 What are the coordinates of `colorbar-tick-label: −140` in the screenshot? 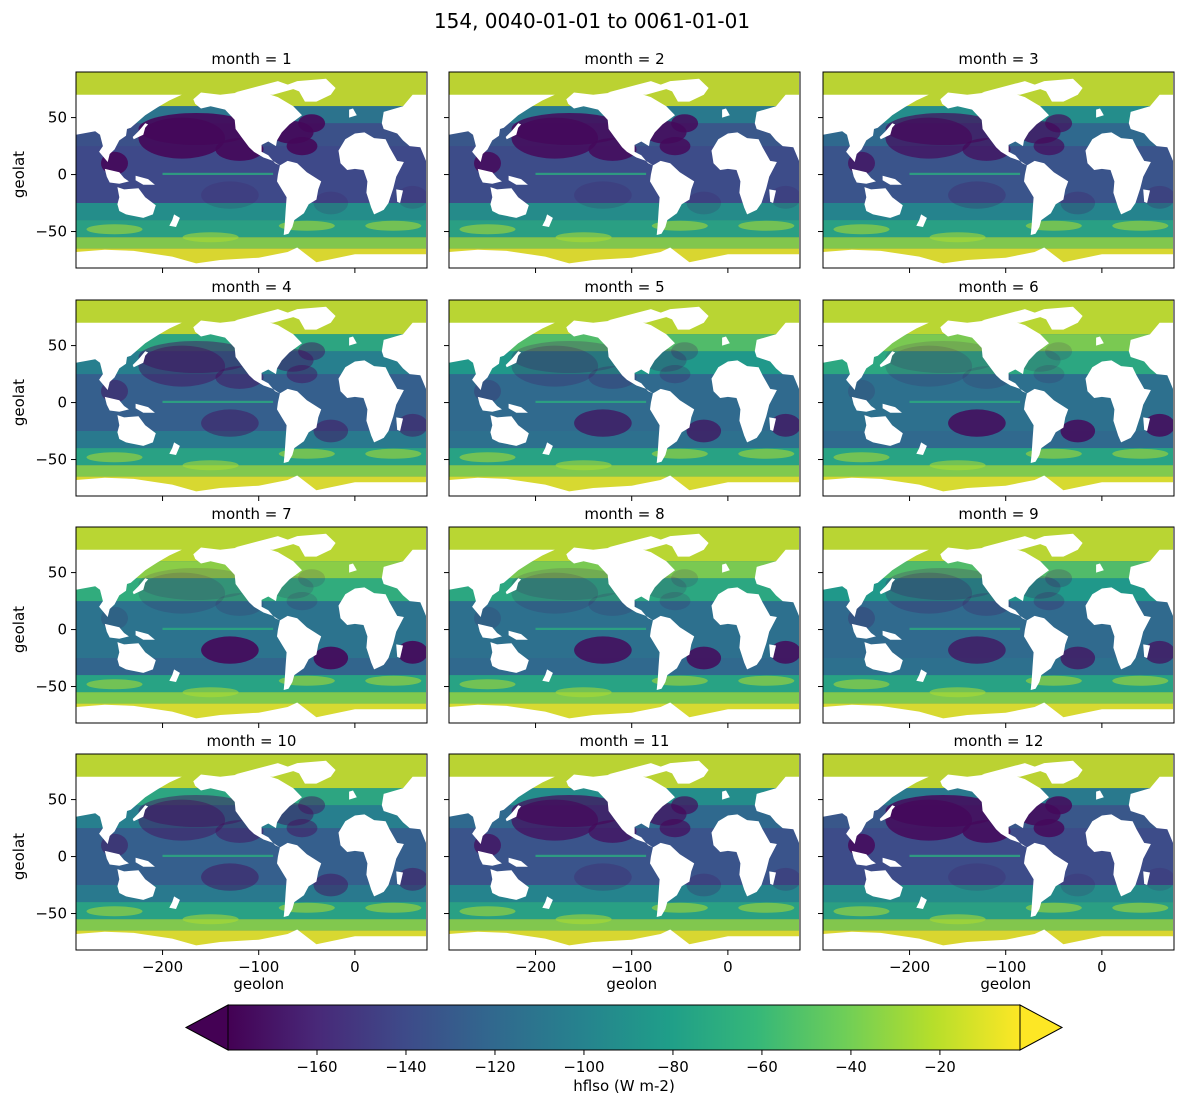 It's located at (405, 1067).